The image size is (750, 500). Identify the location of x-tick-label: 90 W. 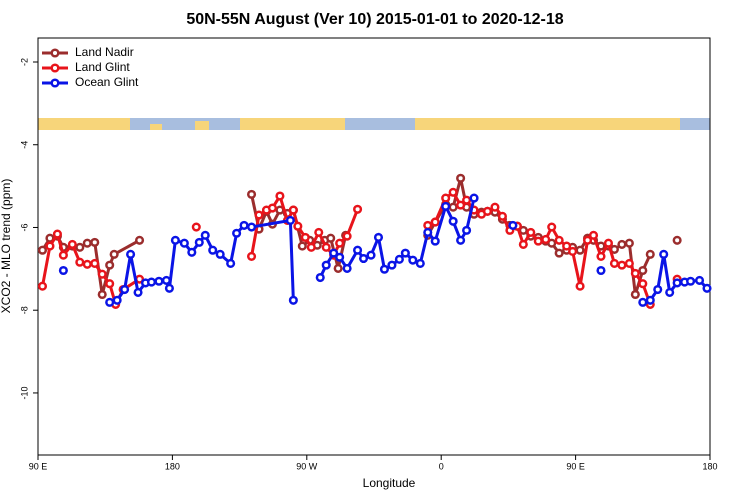
(307, 466).